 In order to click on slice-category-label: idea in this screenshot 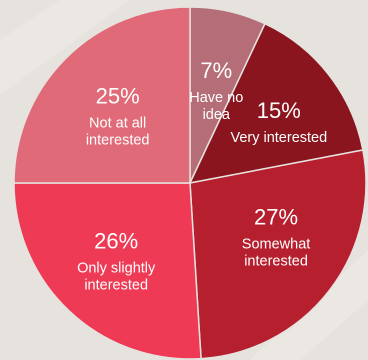, I will do `click(217, 115)`.